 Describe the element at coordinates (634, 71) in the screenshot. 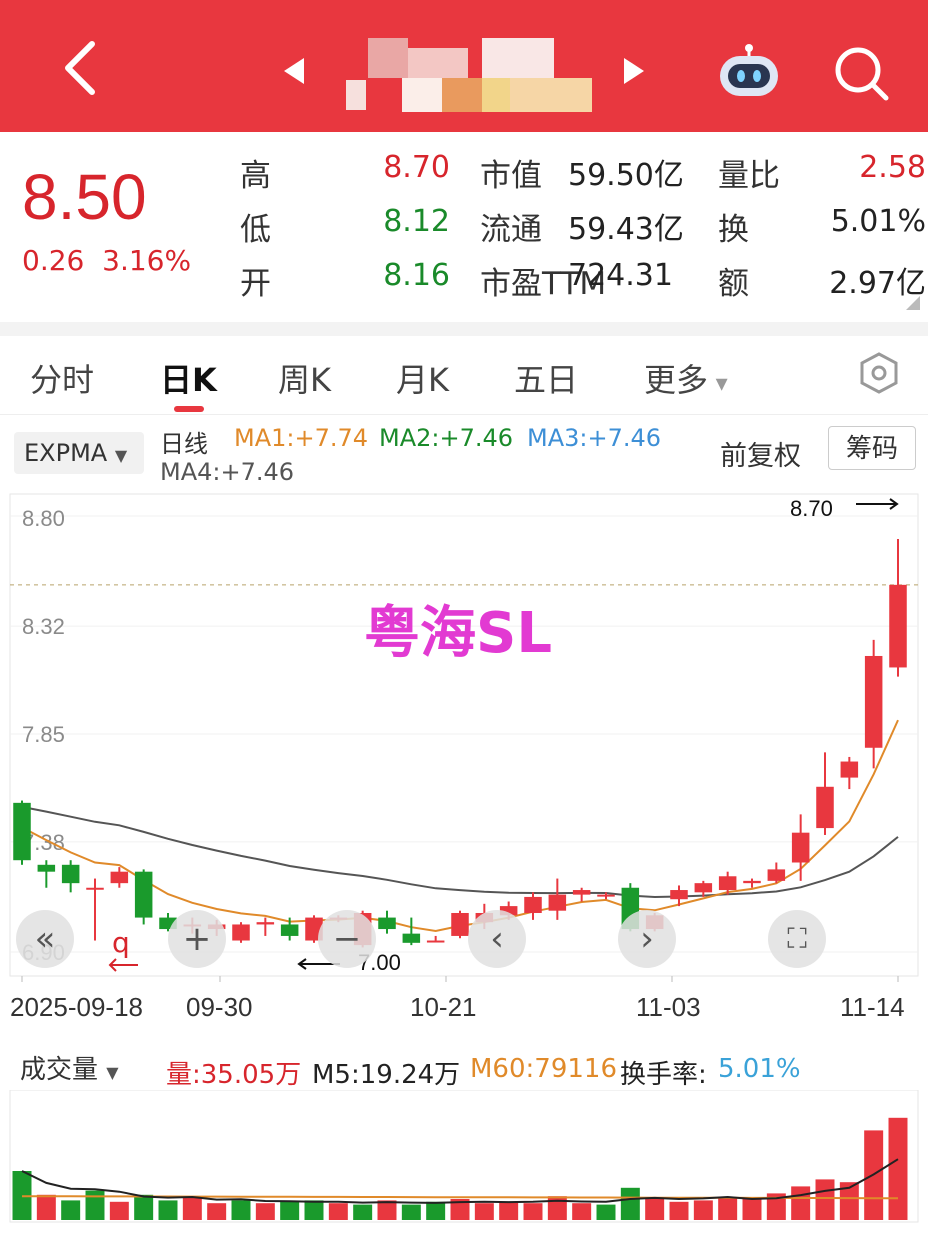

I see `next-stock-icon` at that location.